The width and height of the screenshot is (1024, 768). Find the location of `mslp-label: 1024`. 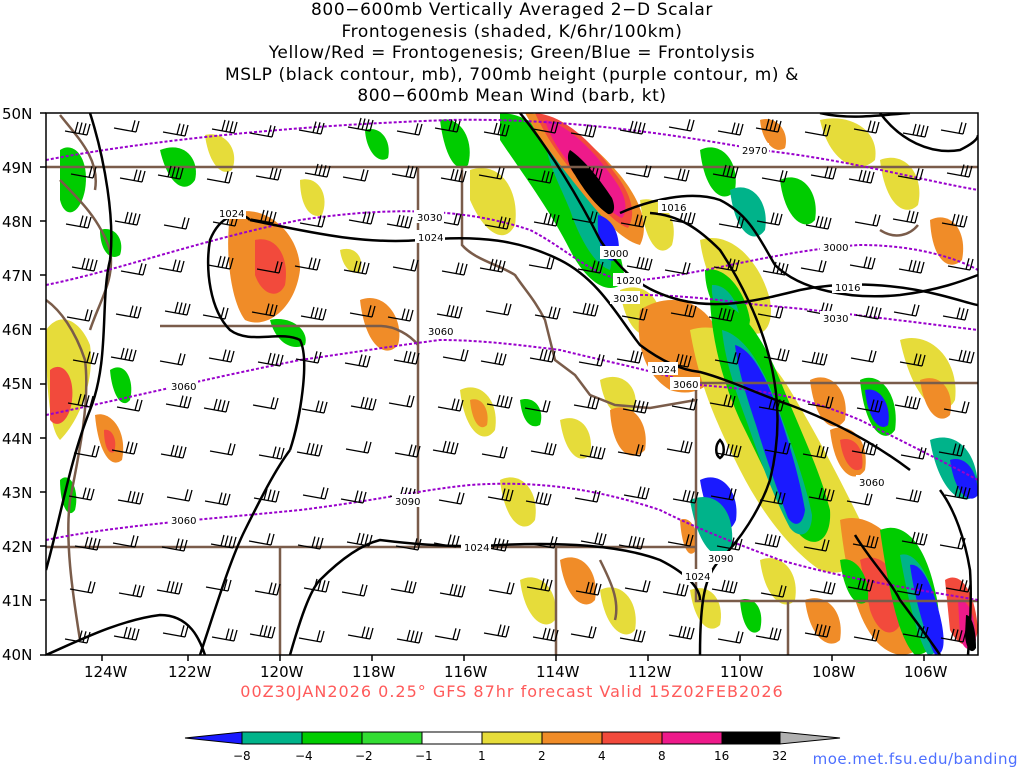

mslp-label: 1024 is located at coordinates (663, 370).